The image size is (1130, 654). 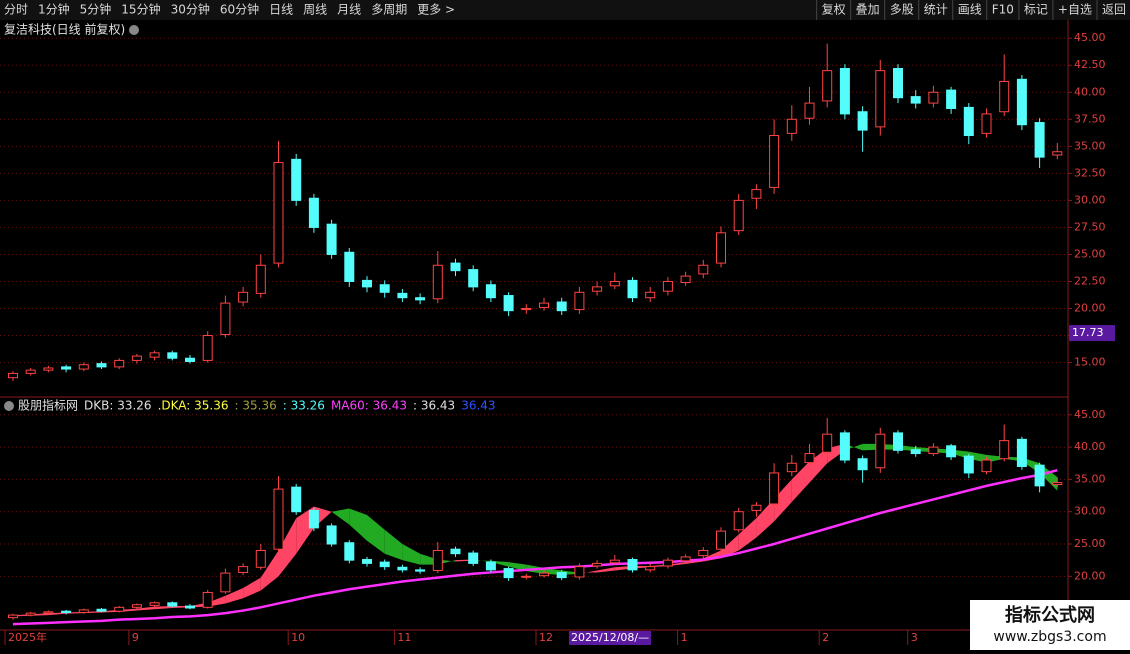 I want to click on toolbar-item: 多周期, so click(x=389, y=10).